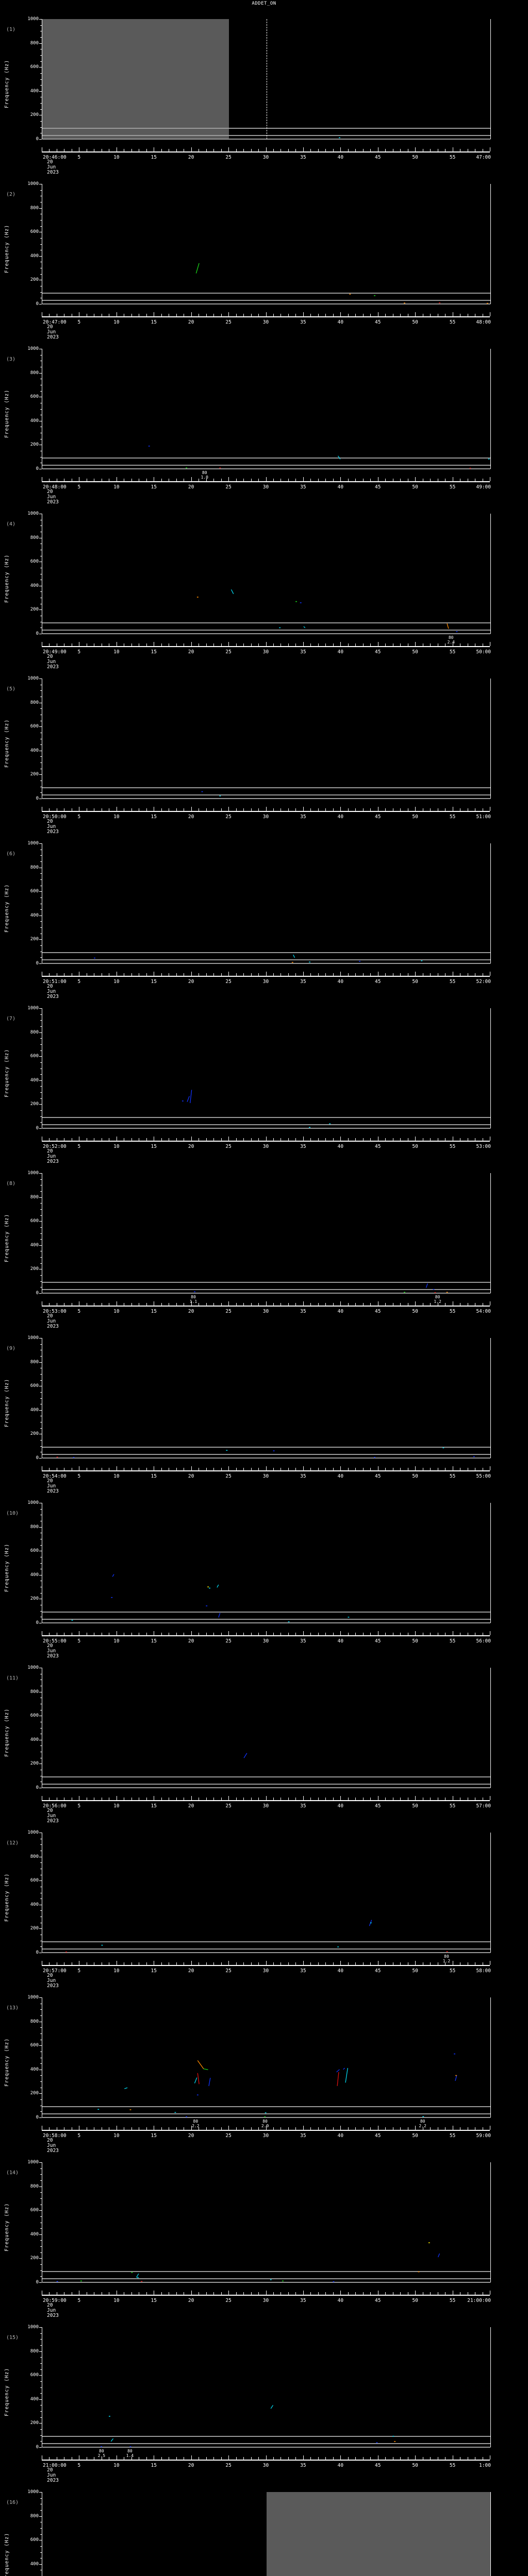 The image size is (528, 2576). Describe the element at coordinates (11, 1019) in the screenshot. I see `panel-index-label: (7)` at that location.